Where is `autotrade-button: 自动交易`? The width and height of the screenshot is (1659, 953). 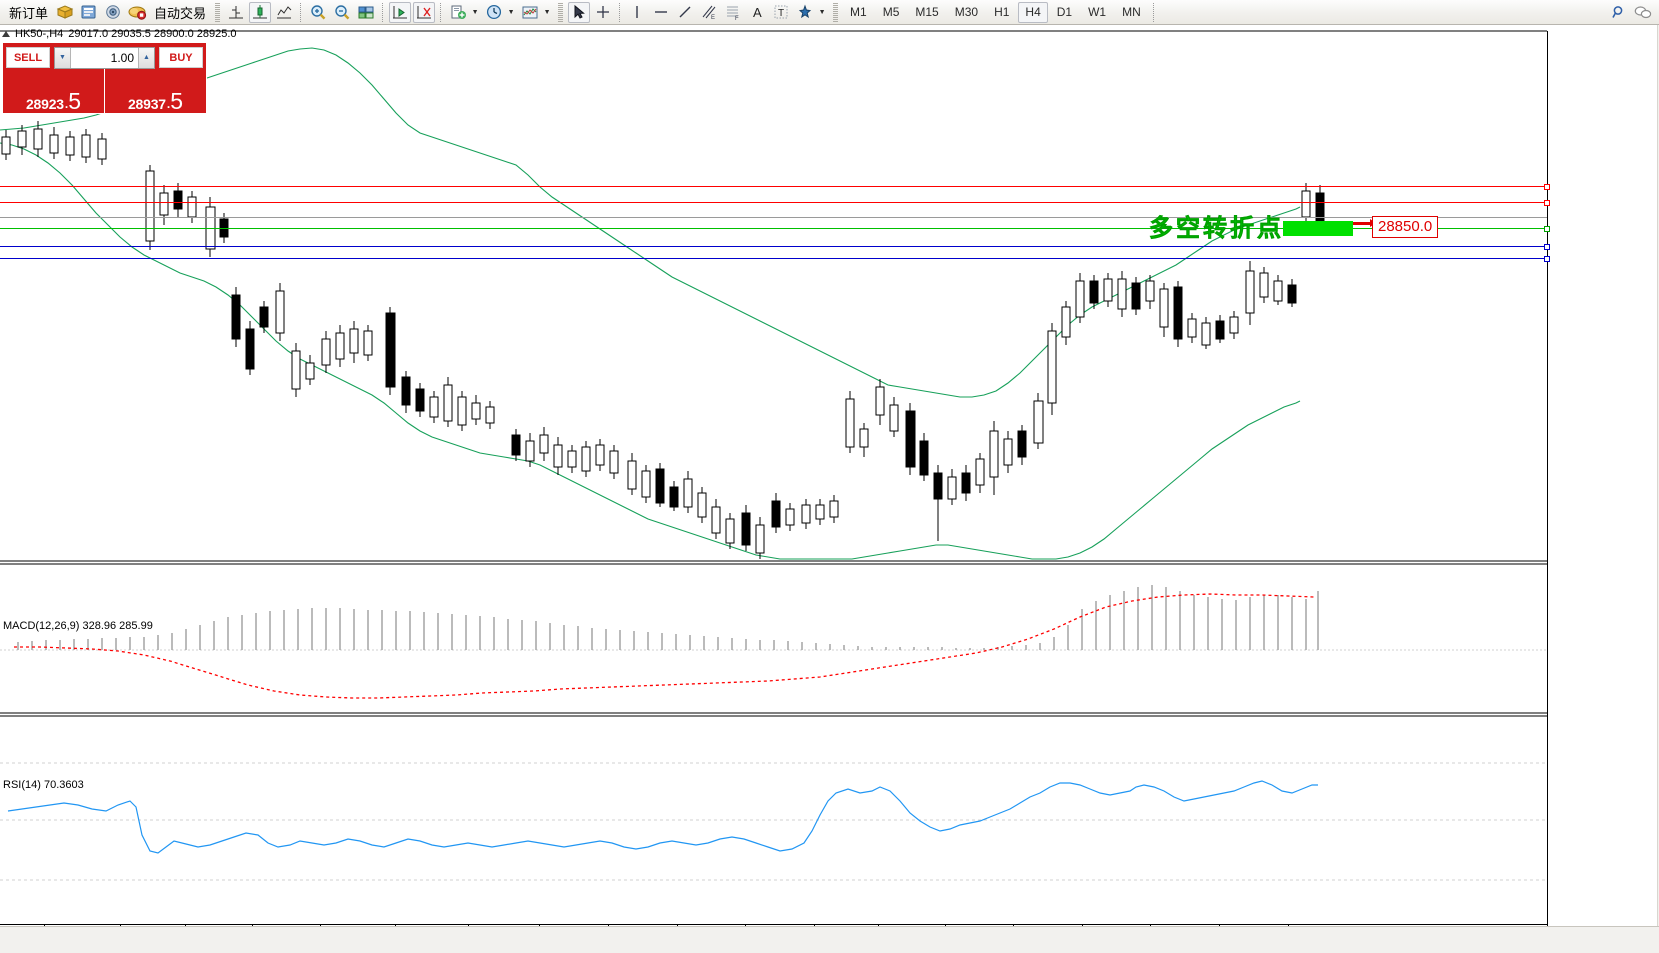 autotrade-button: 自动交易 is located at coordinates (180, 13).